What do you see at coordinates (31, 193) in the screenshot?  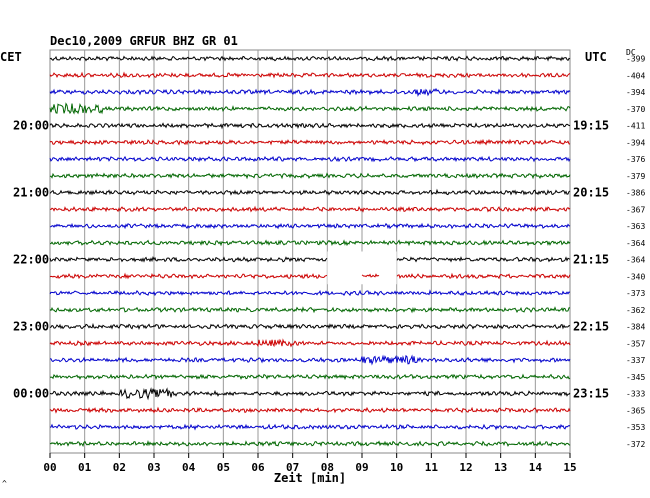 I see `left-time-label: 21:00` at bounding box center [31, 193].